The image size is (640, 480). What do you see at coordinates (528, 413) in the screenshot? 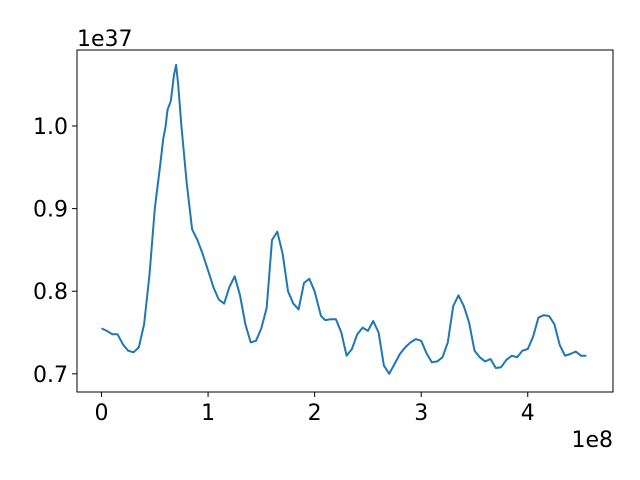
I see `x-tick-label: 4` at bounding box center [528, 413].